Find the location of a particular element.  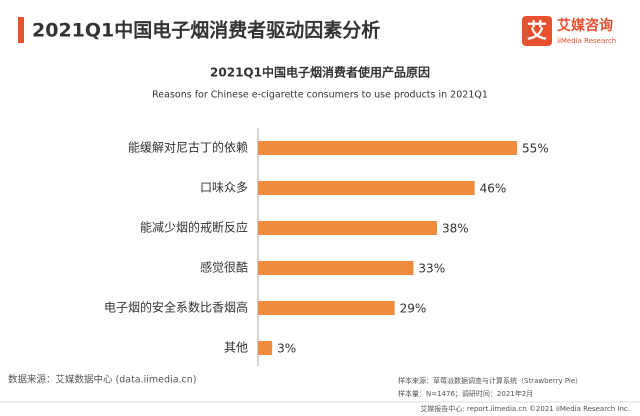

sample-note: 样本量：N=1476；调研时间：2021年2月 is located at coordinates (465, 393).